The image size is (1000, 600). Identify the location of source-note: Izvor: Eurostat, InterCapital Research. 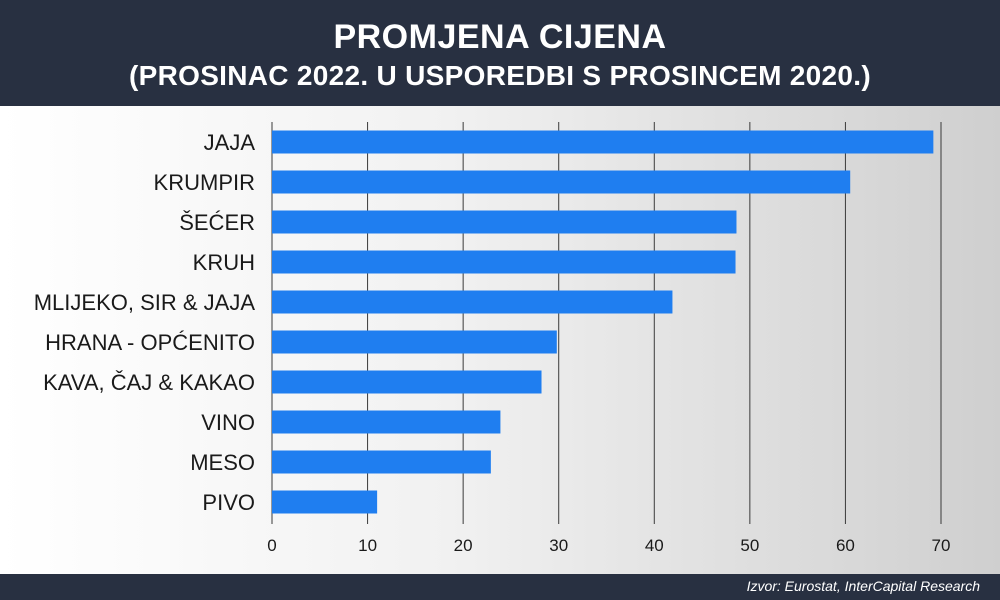
(863, 586).